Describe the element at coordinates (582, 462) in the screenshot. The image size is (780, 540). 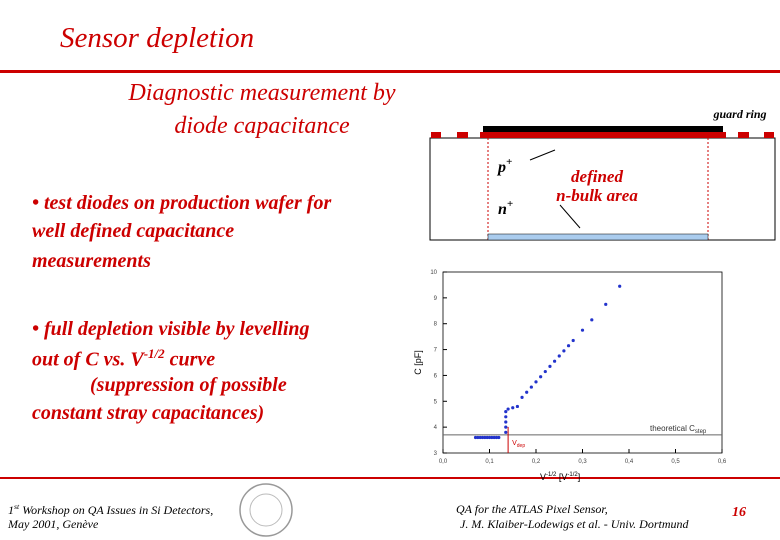
I see `x-tick-label: 0,3` at that location.